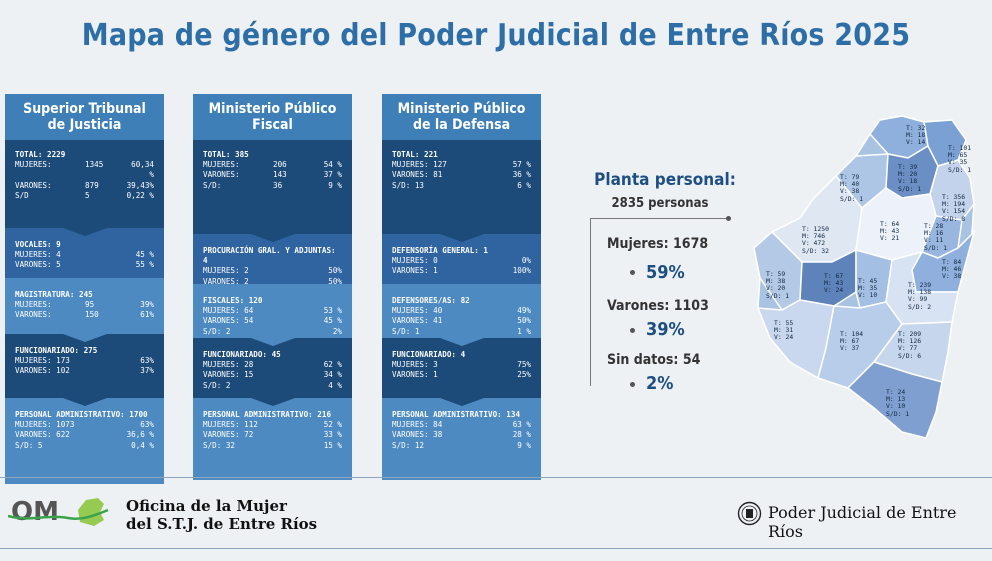 Image resolution: width=992 pixels, height=561 pixels. Describe the element at coordinates (84, 435) in the screenshot. I see `stats-row: VARONES: 622 36,6 %` at that location.